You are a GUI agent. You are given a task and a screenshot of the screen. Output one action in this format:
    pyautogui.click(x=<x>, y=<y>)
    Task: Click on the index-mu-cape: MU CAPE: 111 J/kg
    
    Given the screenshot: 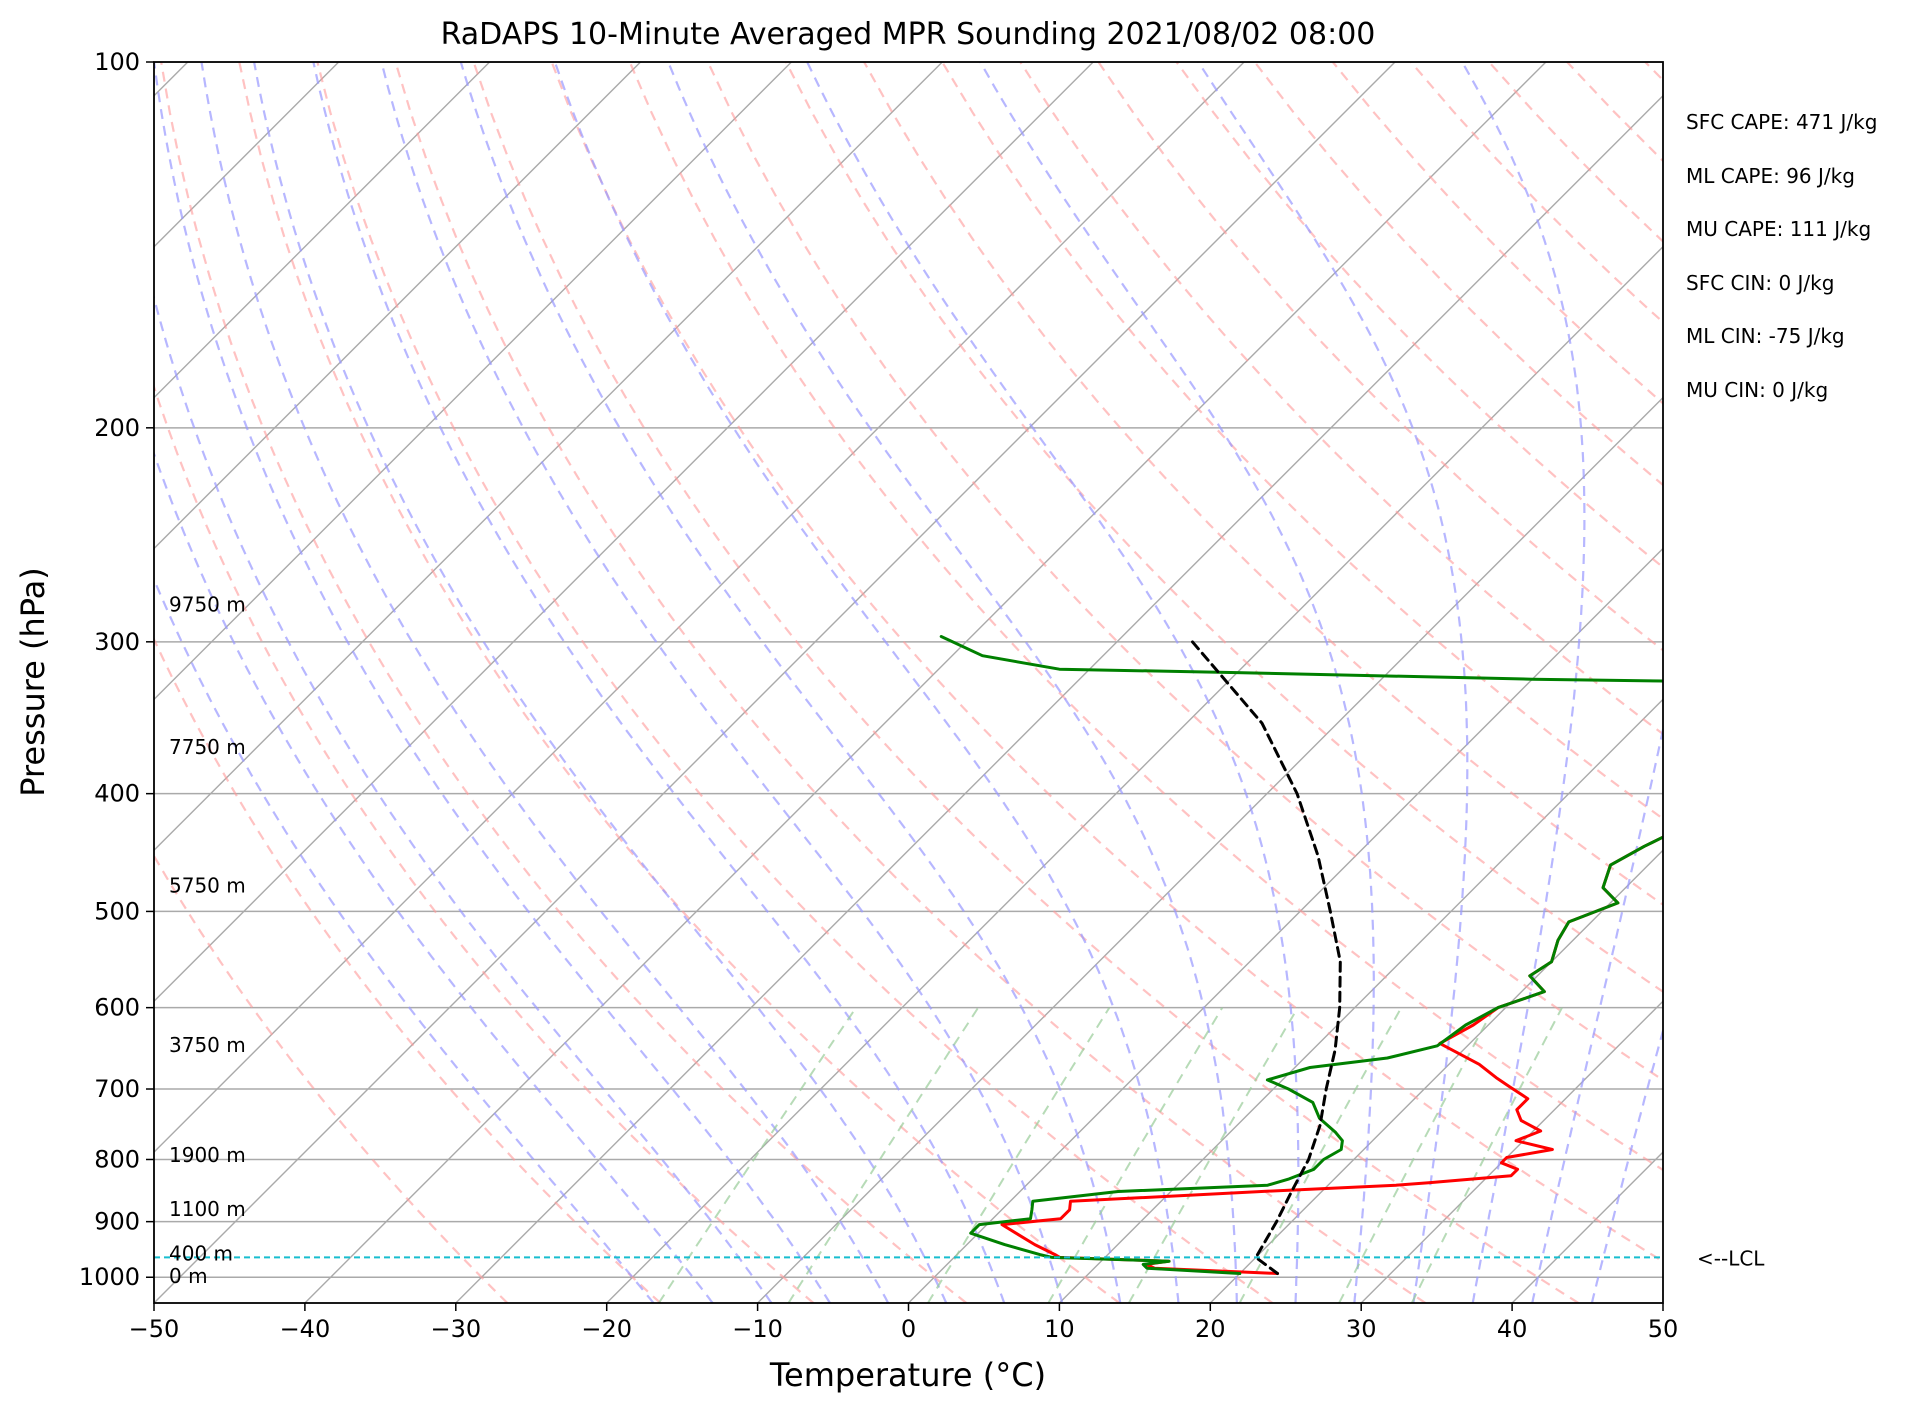 What is the action you would take?
    pyautogui.click(x=1778, y=229)
    